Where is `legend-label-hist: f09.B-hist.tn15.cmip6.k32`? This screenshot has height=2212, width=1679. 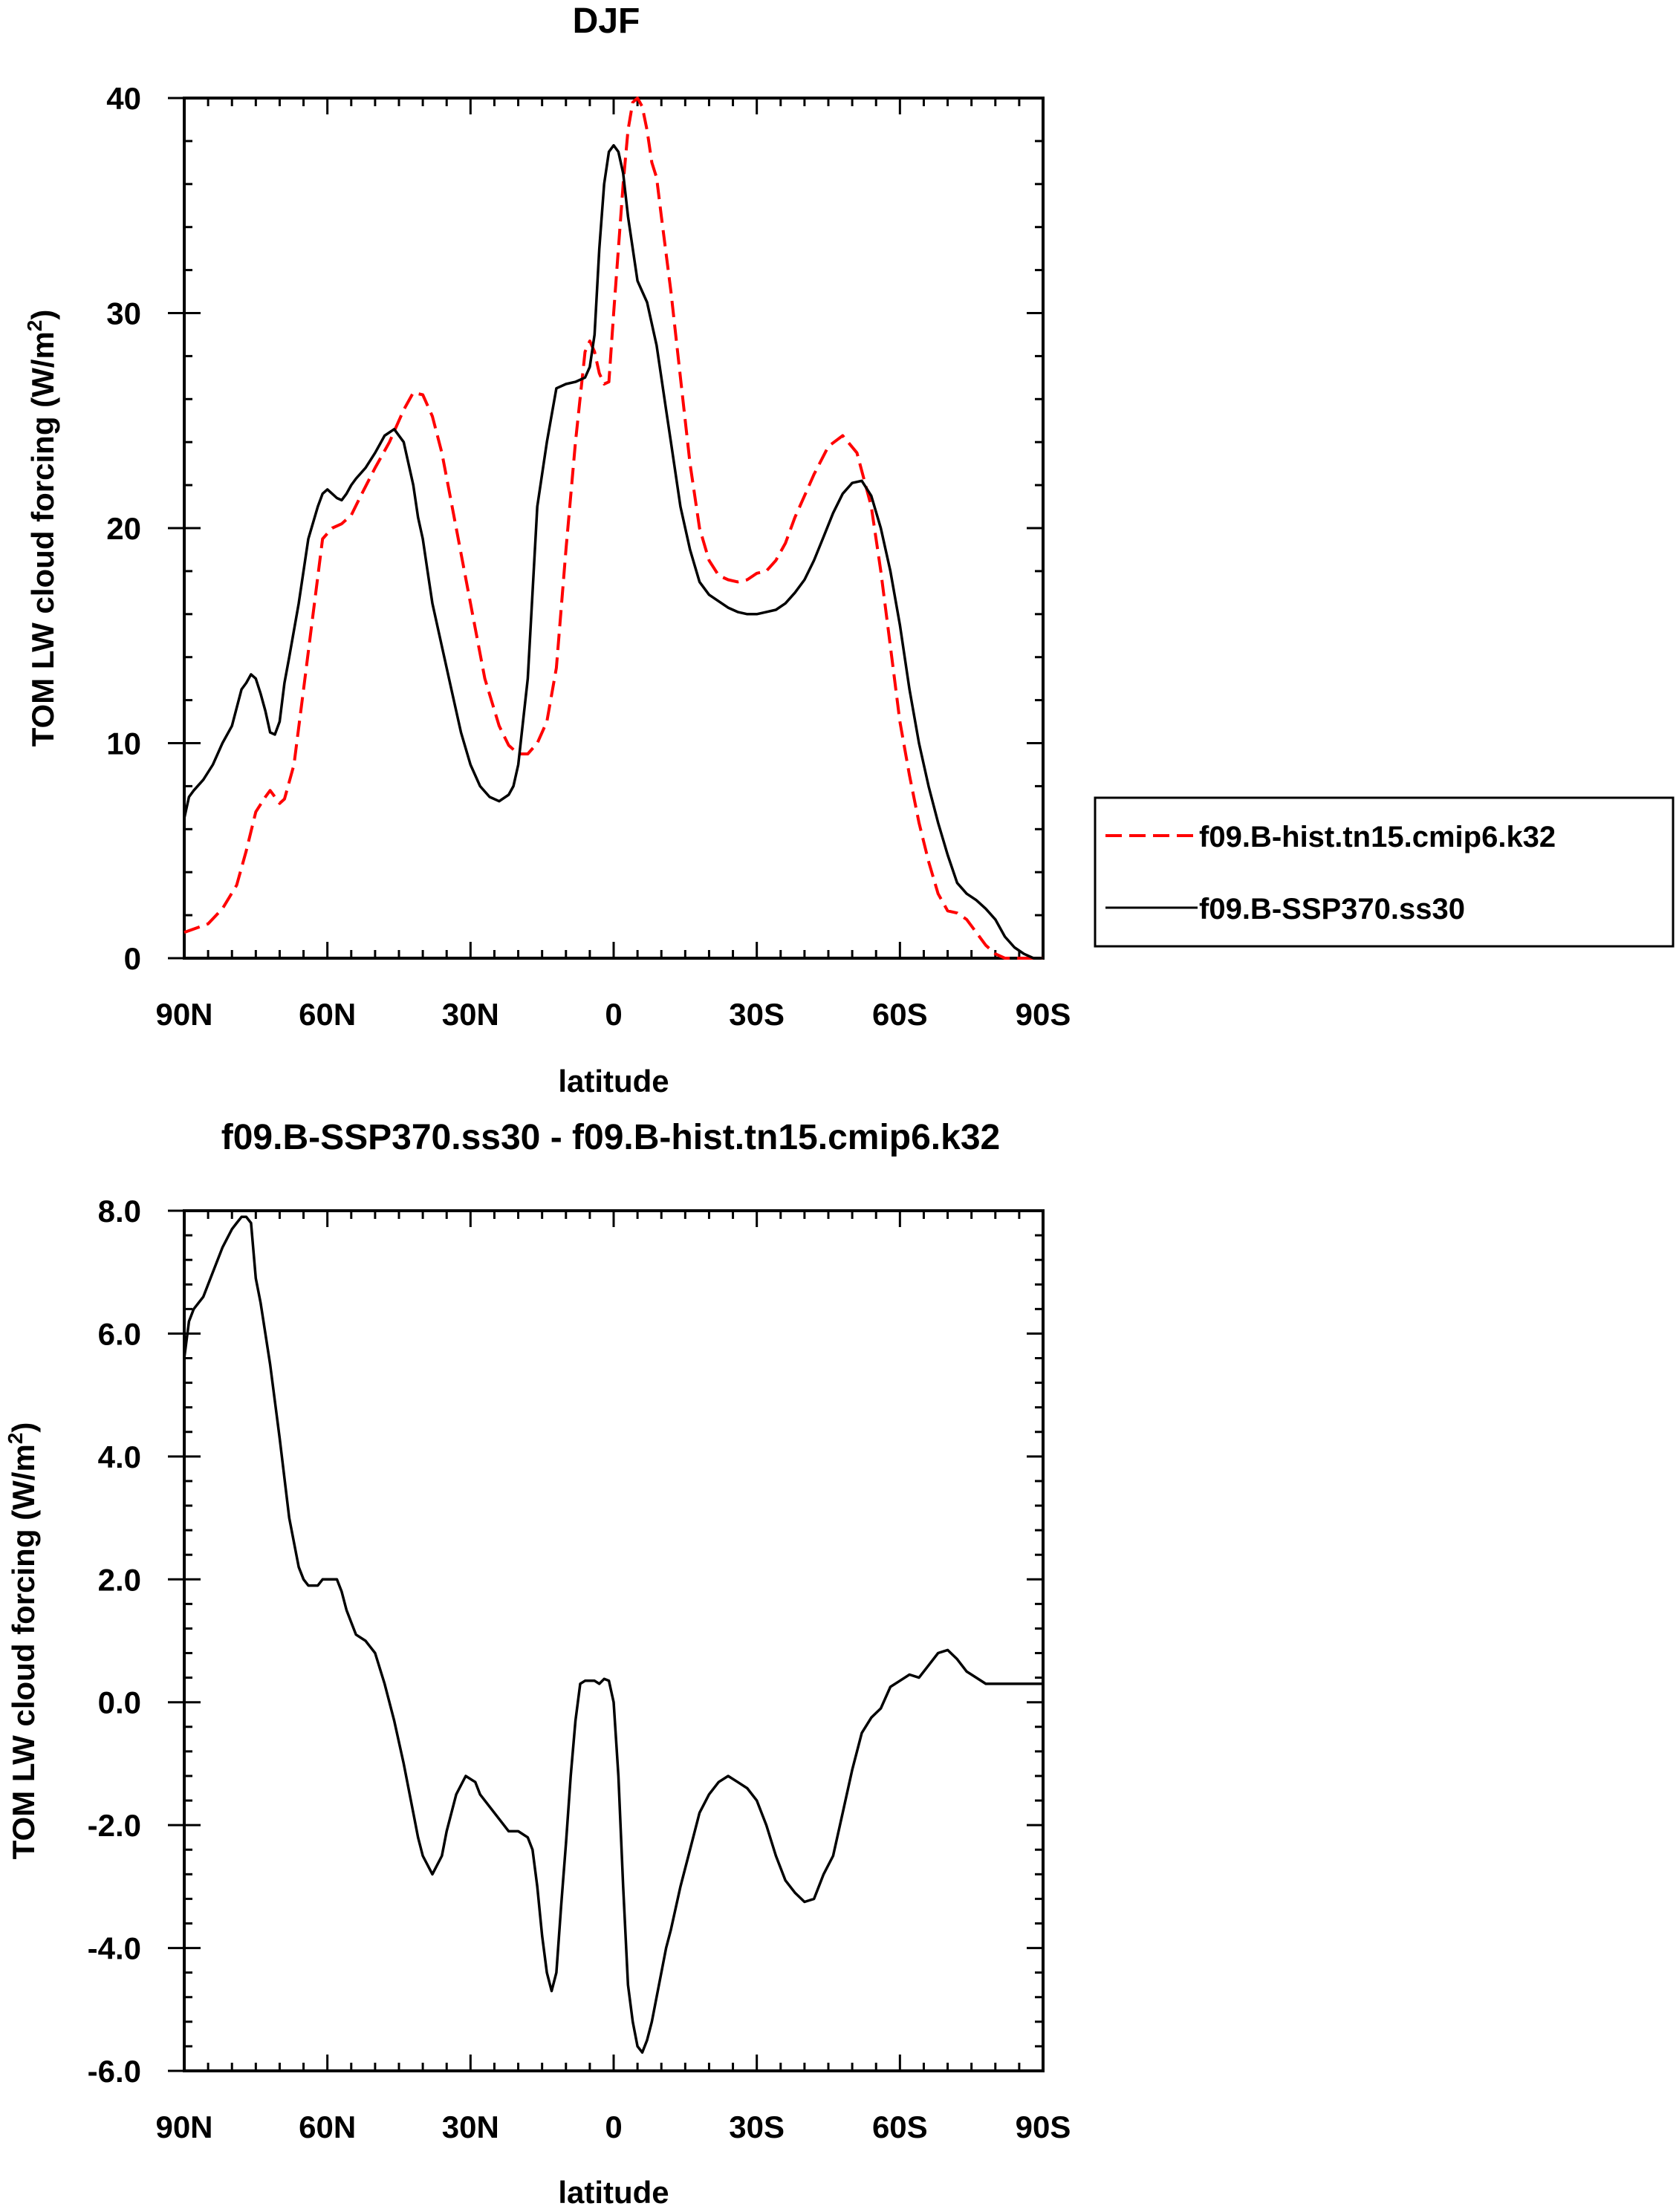
legend-label-hist: f09.B-hist.tn15.cmip6.k32 is located at coordinates (1377, 837).